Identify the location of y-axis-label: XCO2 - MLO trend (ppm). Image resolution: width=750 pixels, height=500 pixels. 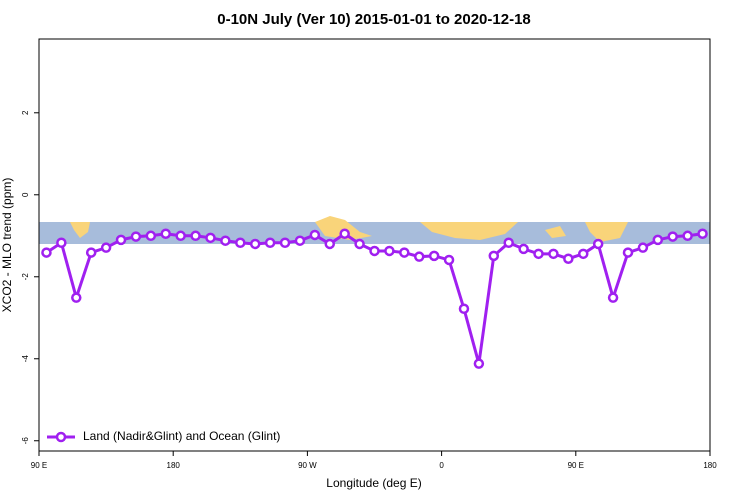
(7, 245).